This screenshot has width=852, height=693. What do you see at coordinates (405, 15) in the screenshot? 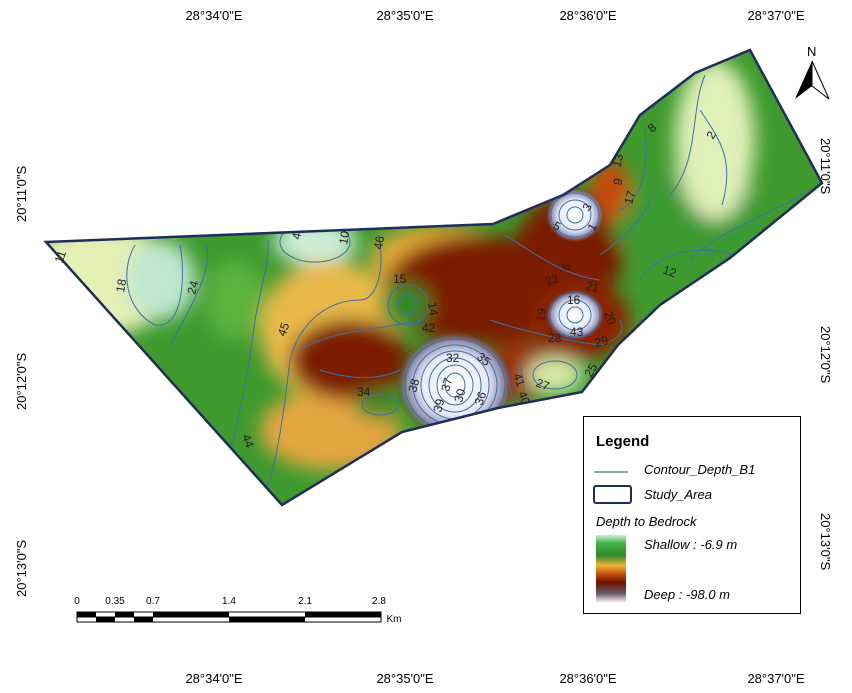
I see `longitude-tick-top: 28°35'0"E` at bounding box center [405, 15].